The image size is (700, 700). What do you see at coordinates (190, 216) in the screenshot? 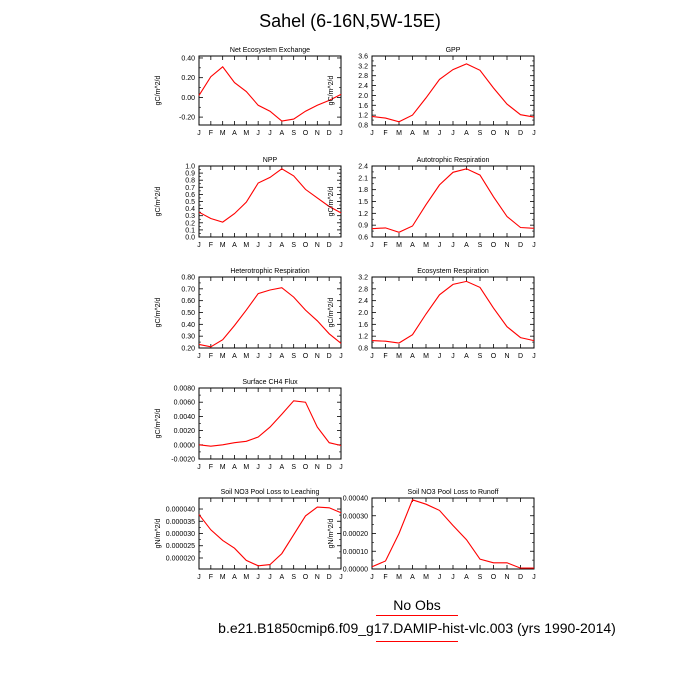
I see `y-tick-label: 0.3` at bounding box center [190, 216].